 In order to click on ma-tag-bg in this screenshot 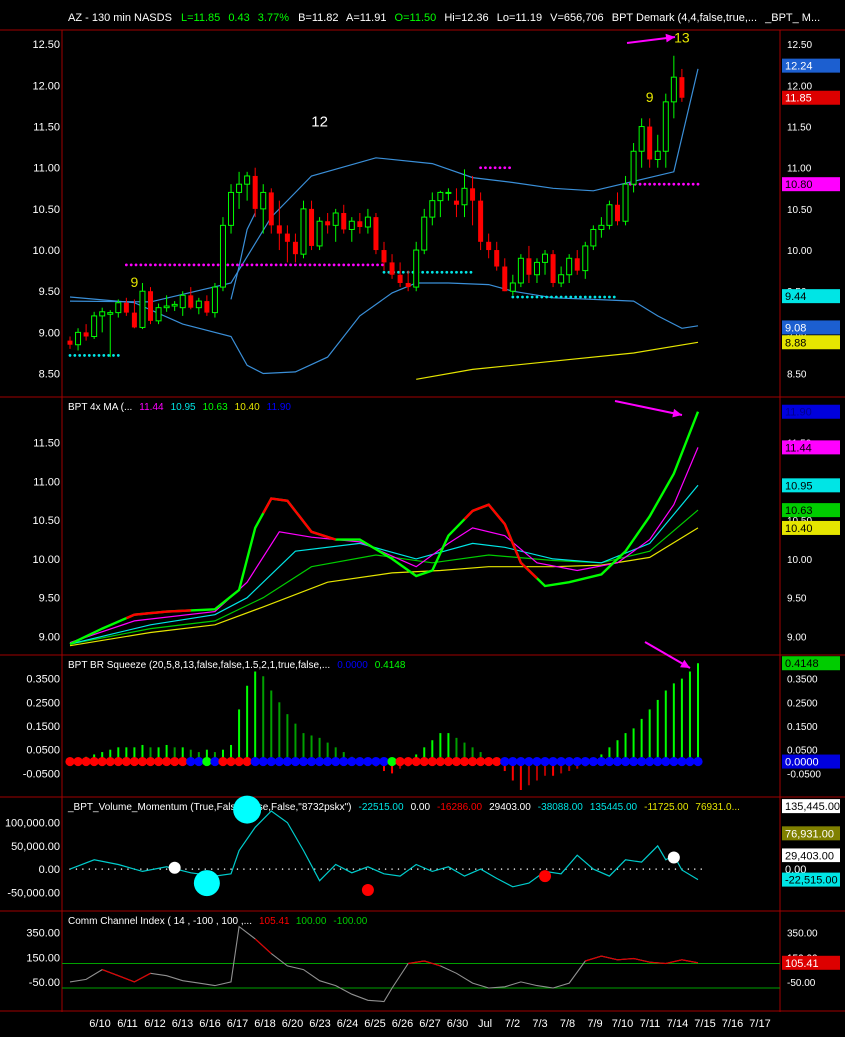, I will do `click(811, 510)`.